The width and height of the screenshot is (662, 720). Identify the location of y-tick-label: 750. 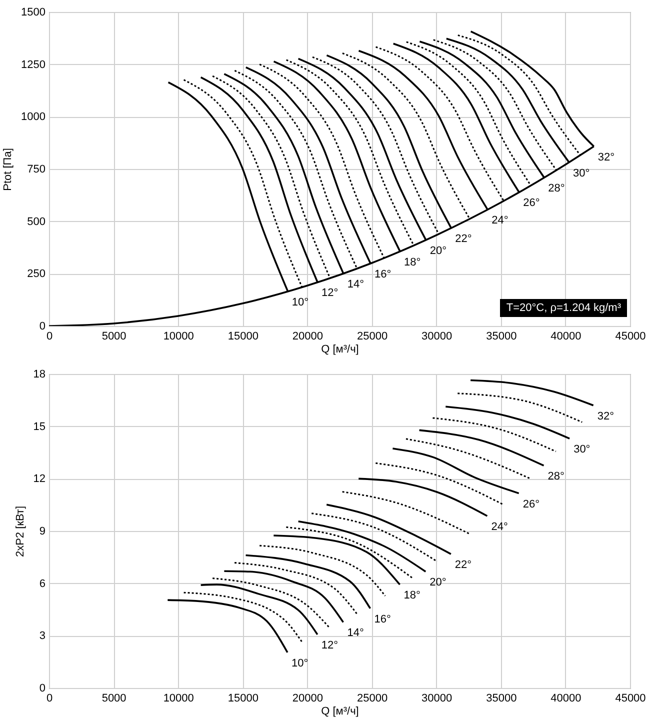
(36, 170).